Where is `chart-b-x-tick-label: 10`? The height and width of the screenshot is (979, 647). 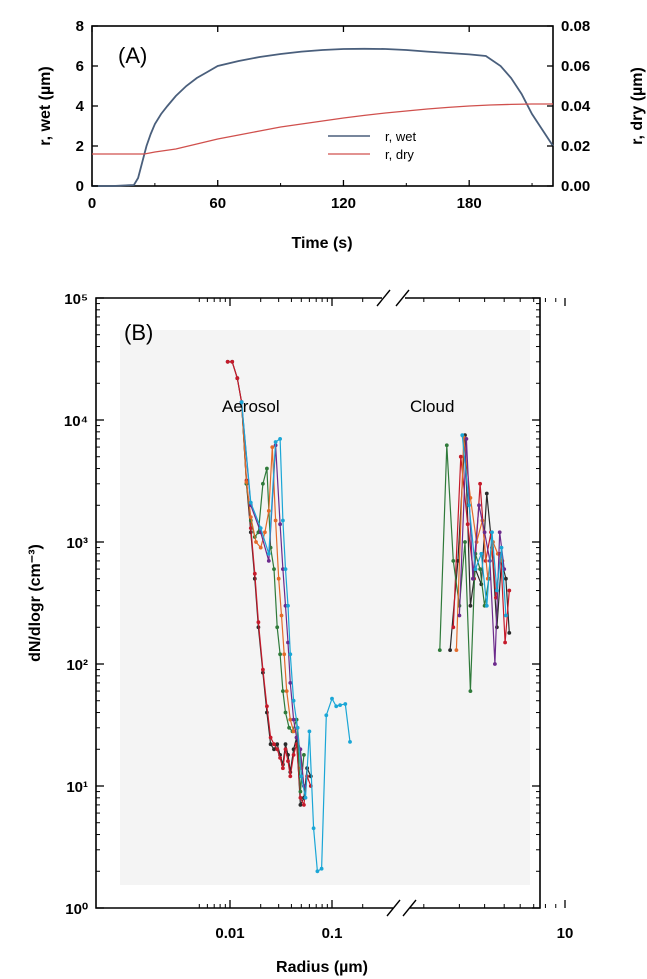 chart-b-x-tick-label: 10 is located at coordinates (565, 933).